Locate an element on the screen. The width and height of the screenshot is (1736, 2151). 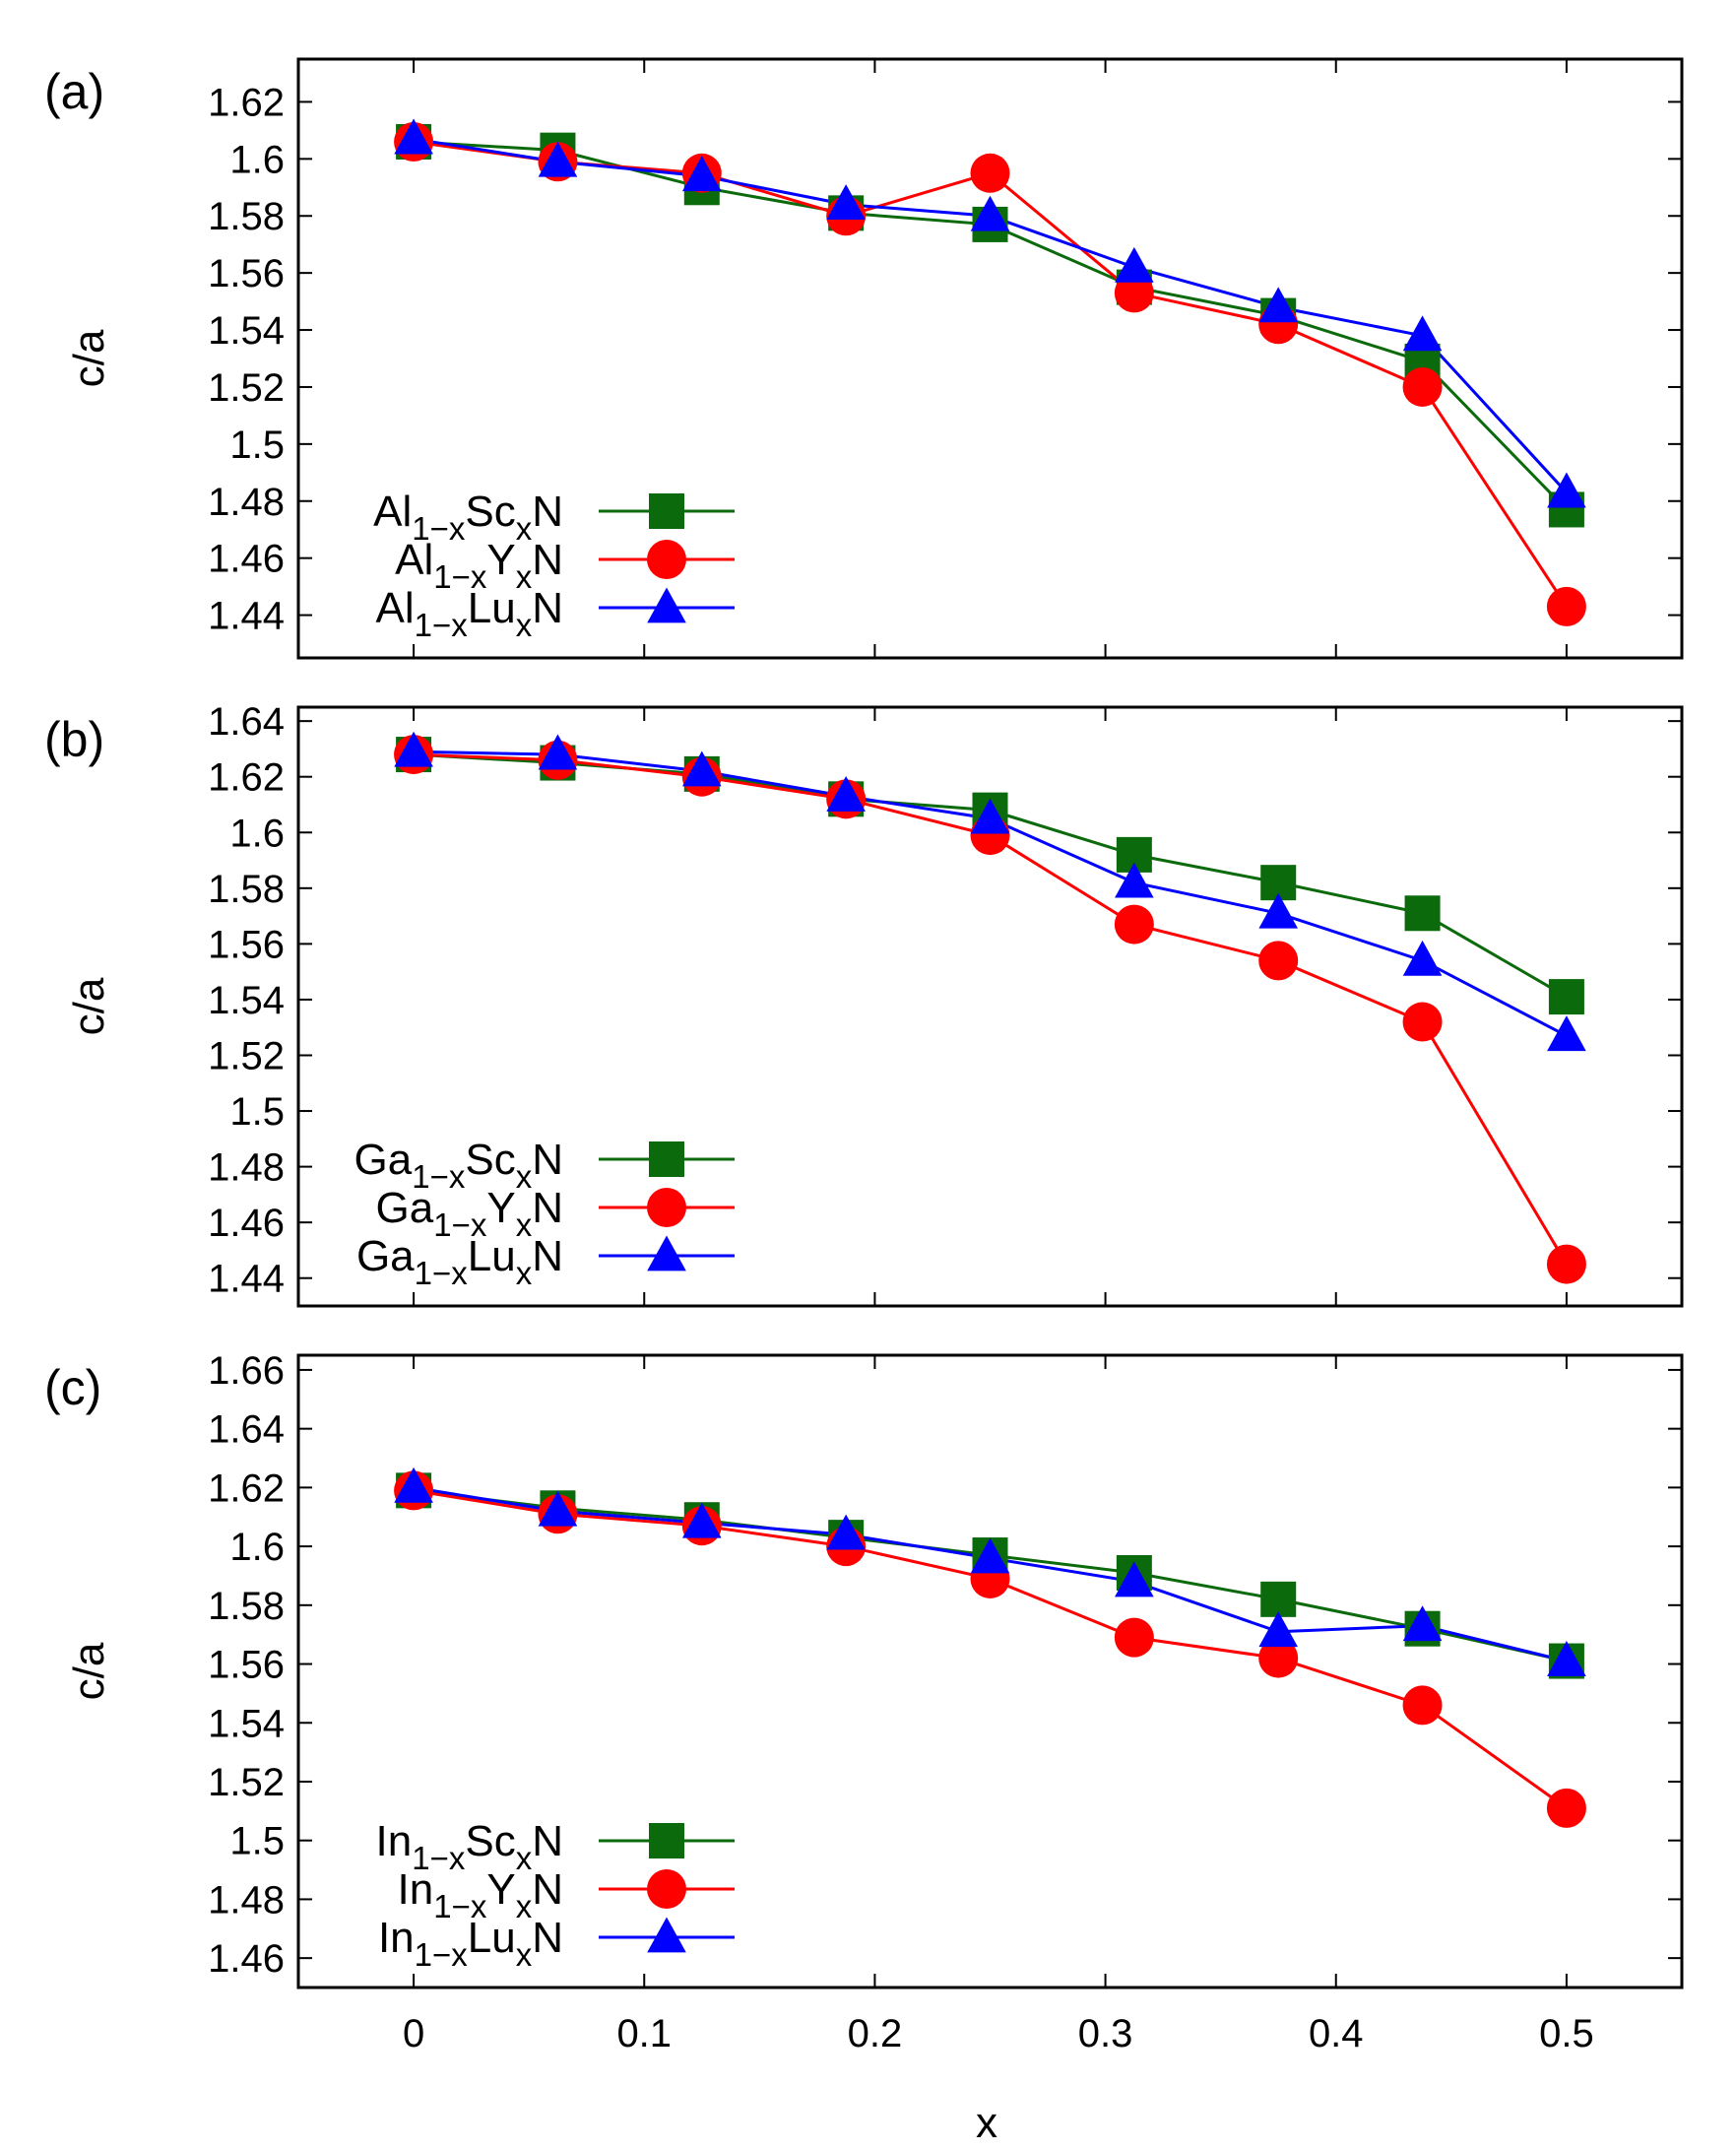
legend-entry: Al1−xLuxN is located at coordinates (469, 613).